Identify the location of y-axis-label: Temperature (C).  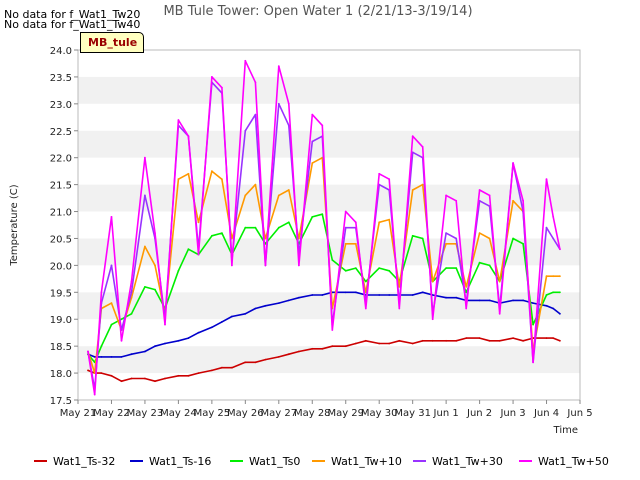
(14, 225).